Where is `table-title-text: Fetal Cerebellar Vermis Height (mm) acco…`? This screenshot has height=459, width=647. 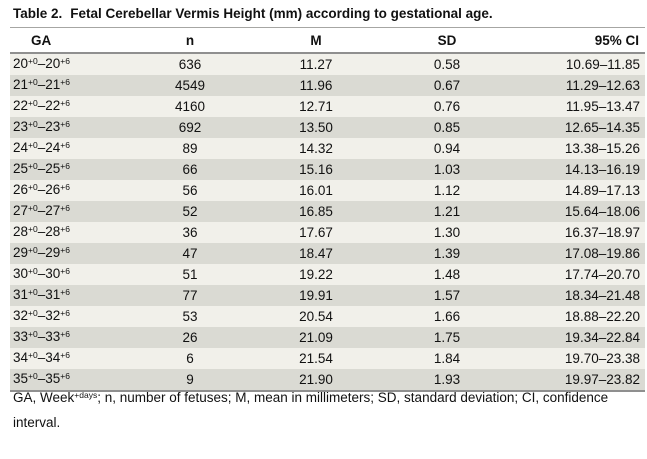 table-title-text: Fetal Cerebellar Vermis Height (mm) acco… is located at coordinates (281, 13).